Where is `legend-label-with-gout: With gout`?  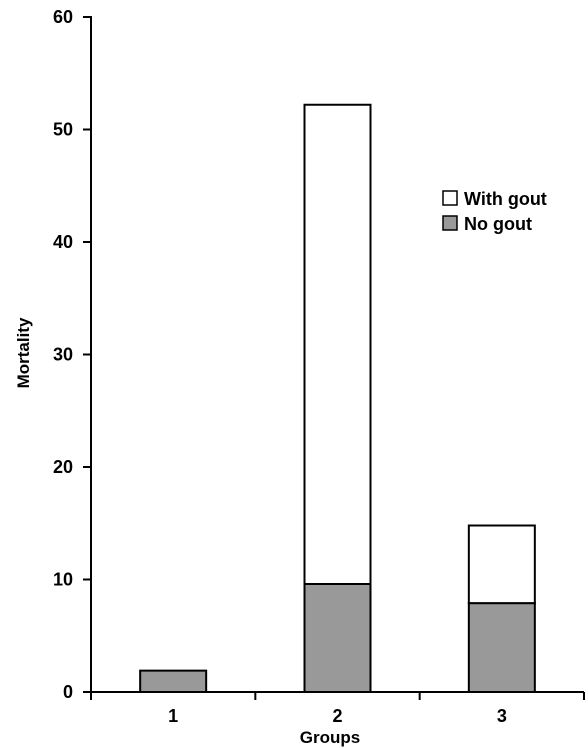 legend-label-with-gout: With gout is located at coordinates (505, 199).